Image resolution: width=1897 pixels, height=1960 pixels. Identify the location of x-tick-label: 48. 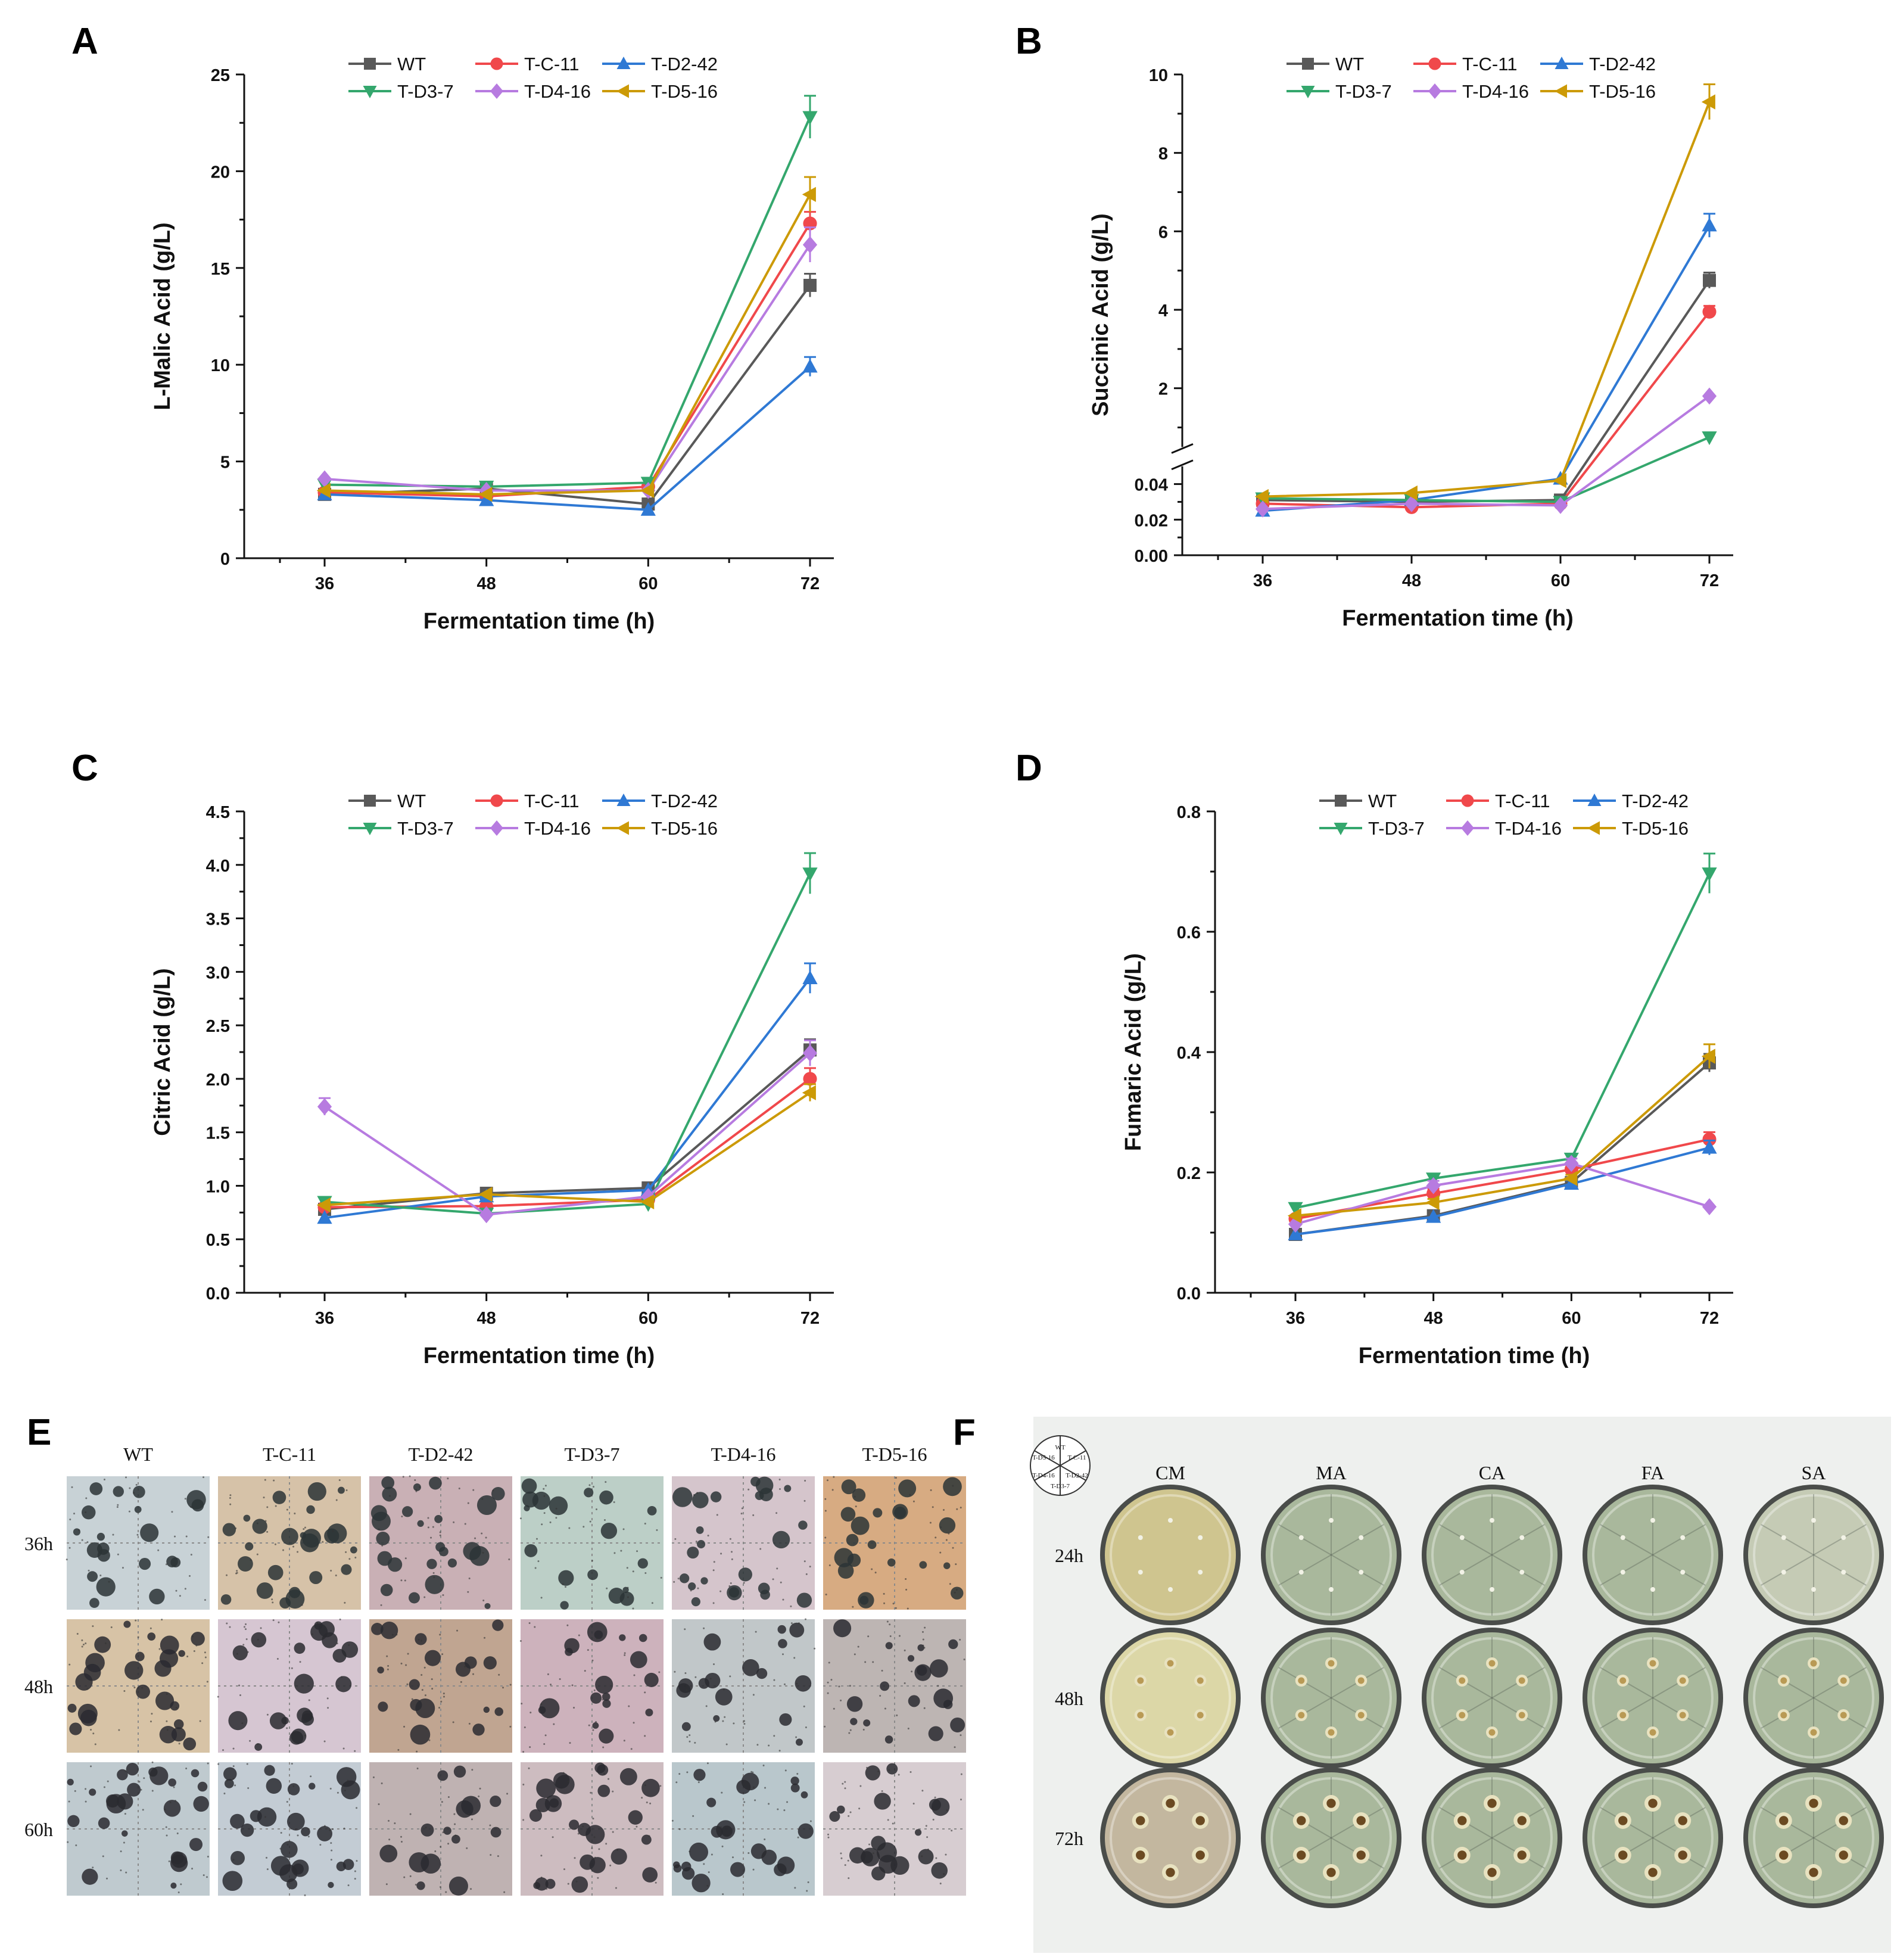
(486, 1318).